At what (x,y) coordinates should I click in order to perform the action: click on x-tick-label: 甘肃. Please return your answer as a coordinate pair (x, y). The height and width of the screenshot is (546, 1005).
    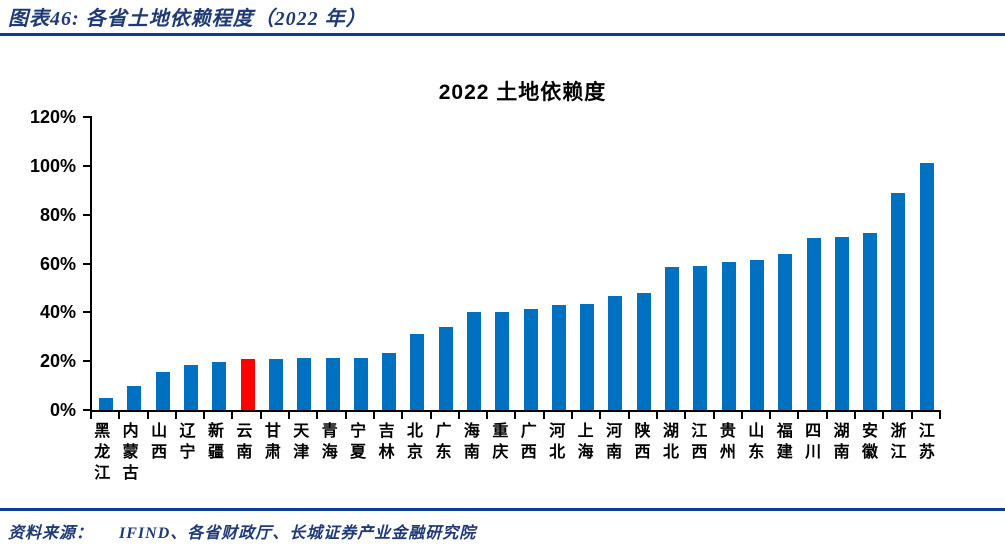
    Looking at the image, I should click on (272, 442).